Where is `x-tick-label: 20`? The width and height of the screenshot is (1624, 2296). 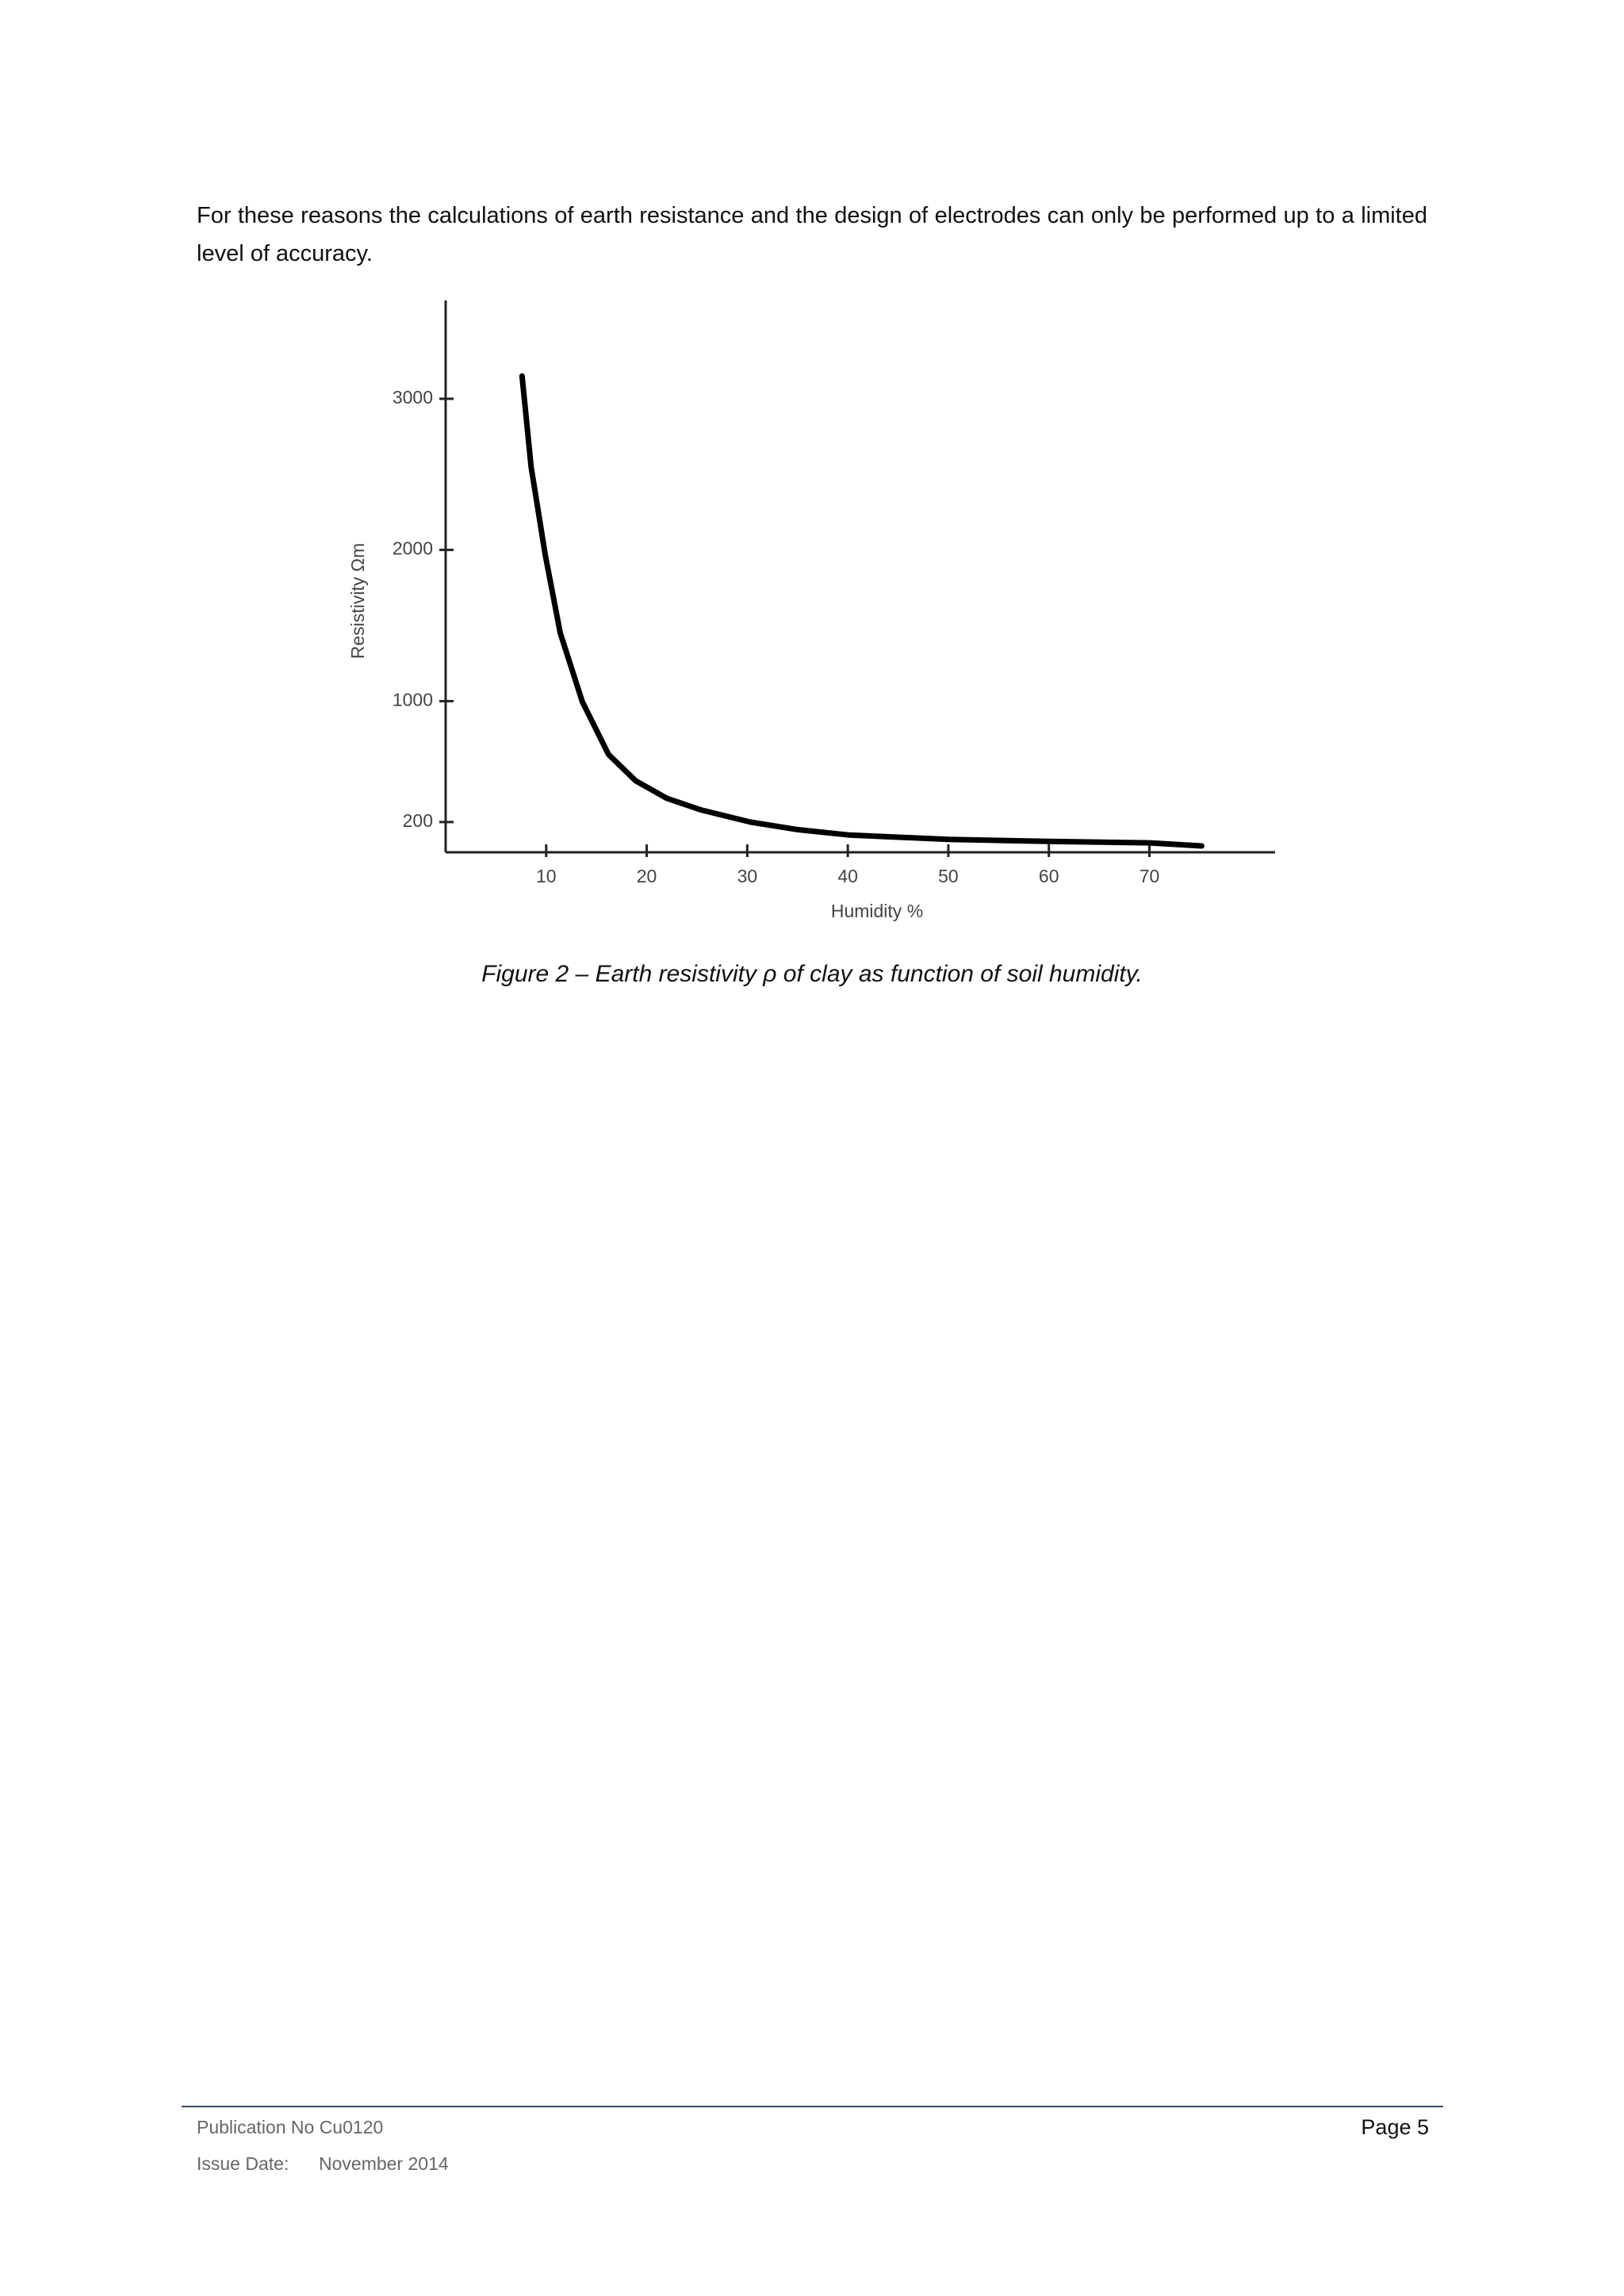 x-tick-label: 20 is located at coordinates (647, 876).